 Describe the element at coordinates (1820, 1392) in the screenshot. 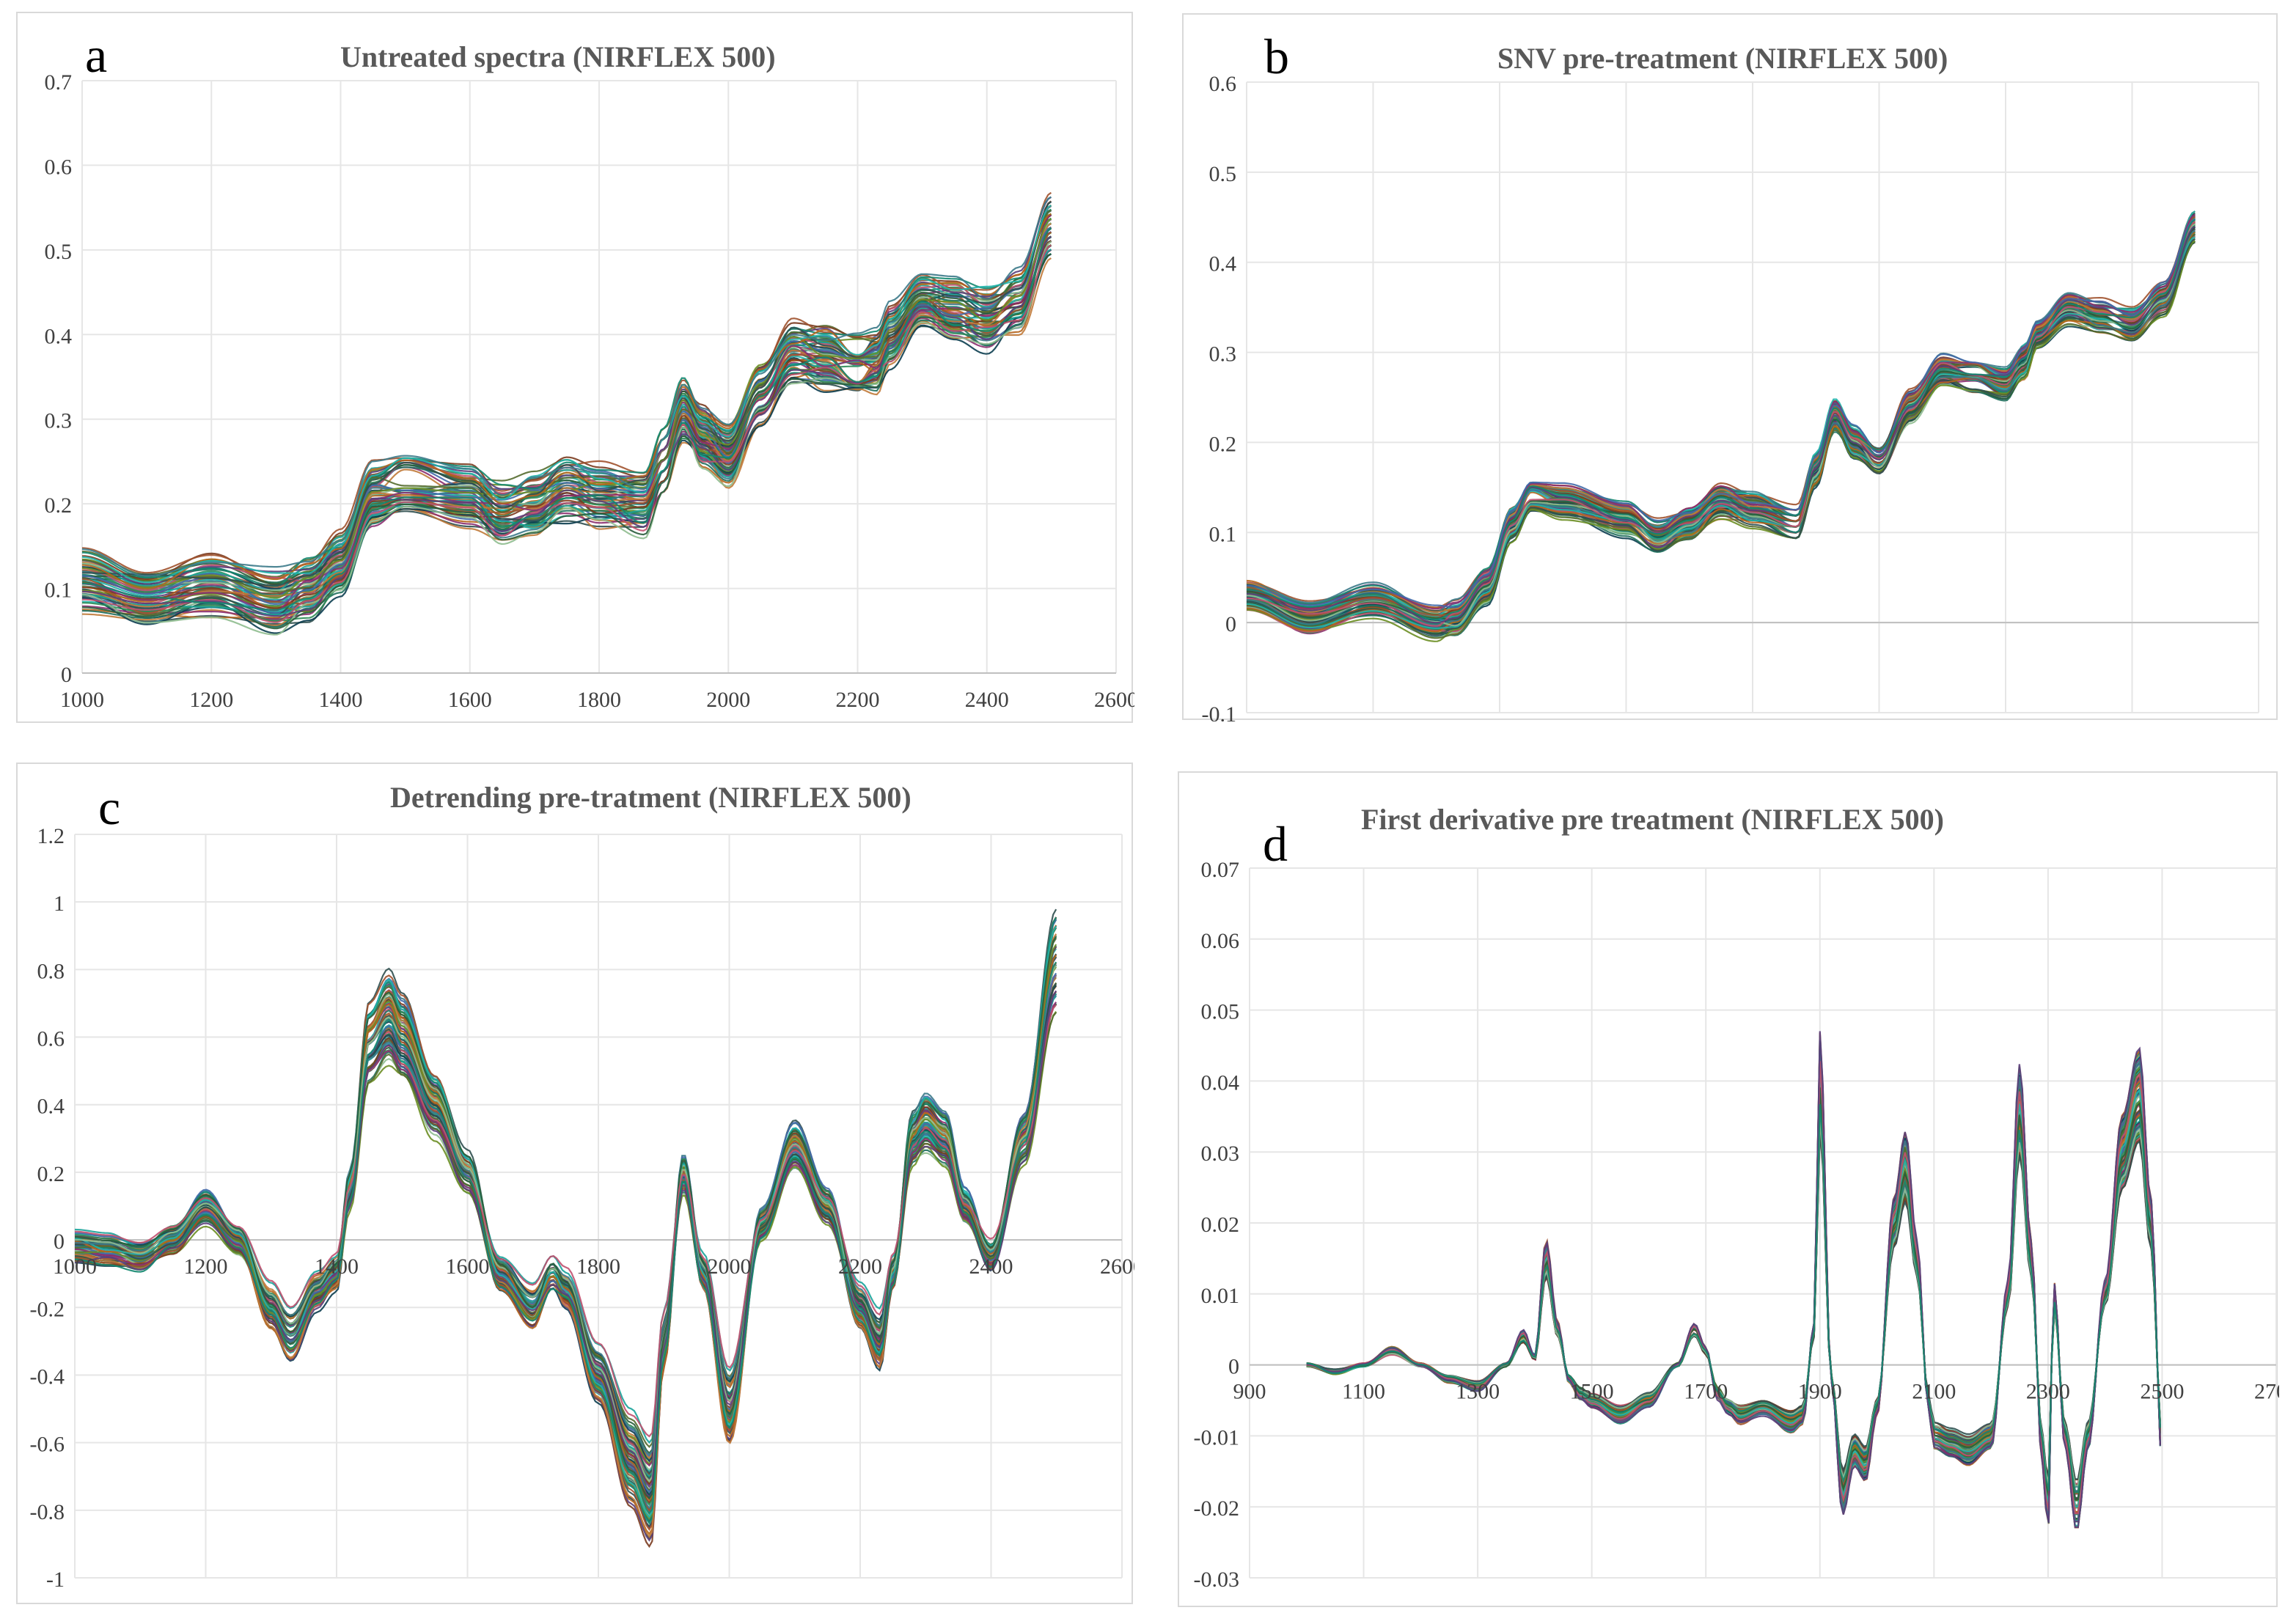

I see `x-tick-label: 1900` at that location.